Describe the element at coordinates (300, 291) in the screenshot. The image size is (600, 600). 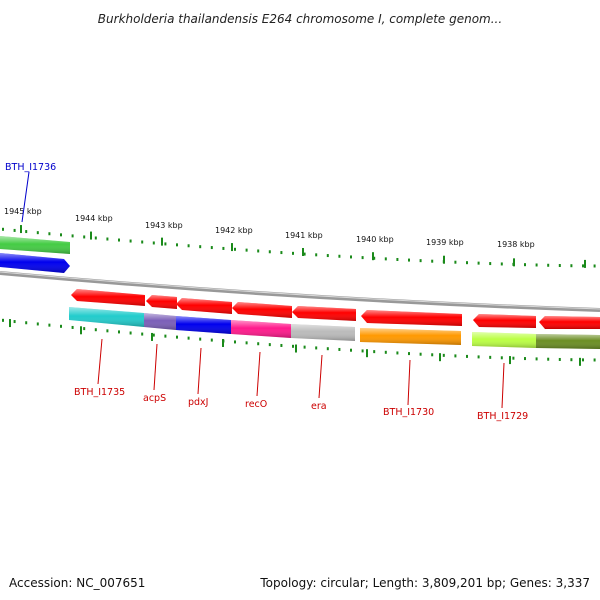
I see `chromosome-backbone` at that location.